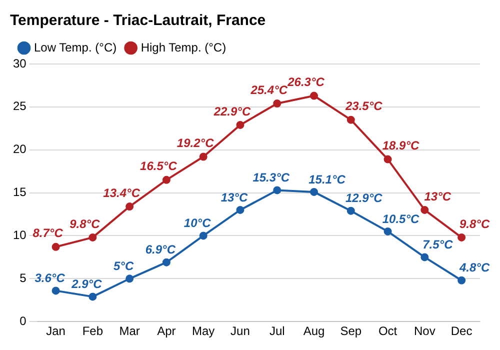  What do you see at coordinates (93, 331) in the screenshot?
I see `x-tick-label: Feb` at bounding box center [93, 331].